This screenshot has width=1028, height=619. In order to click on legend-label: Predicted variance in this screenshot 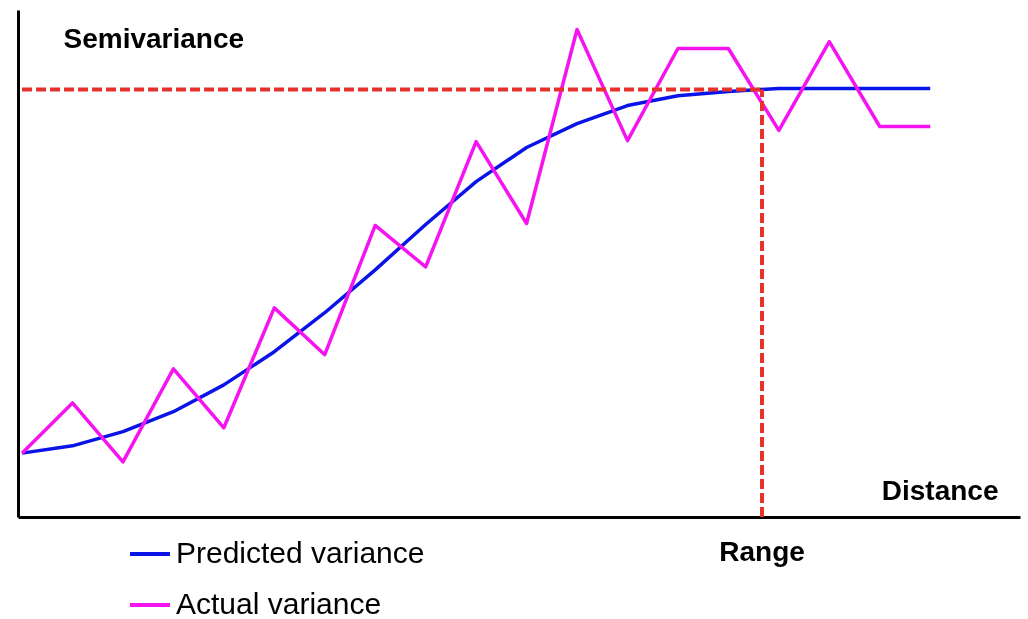, I will do `click(300, 552)`.